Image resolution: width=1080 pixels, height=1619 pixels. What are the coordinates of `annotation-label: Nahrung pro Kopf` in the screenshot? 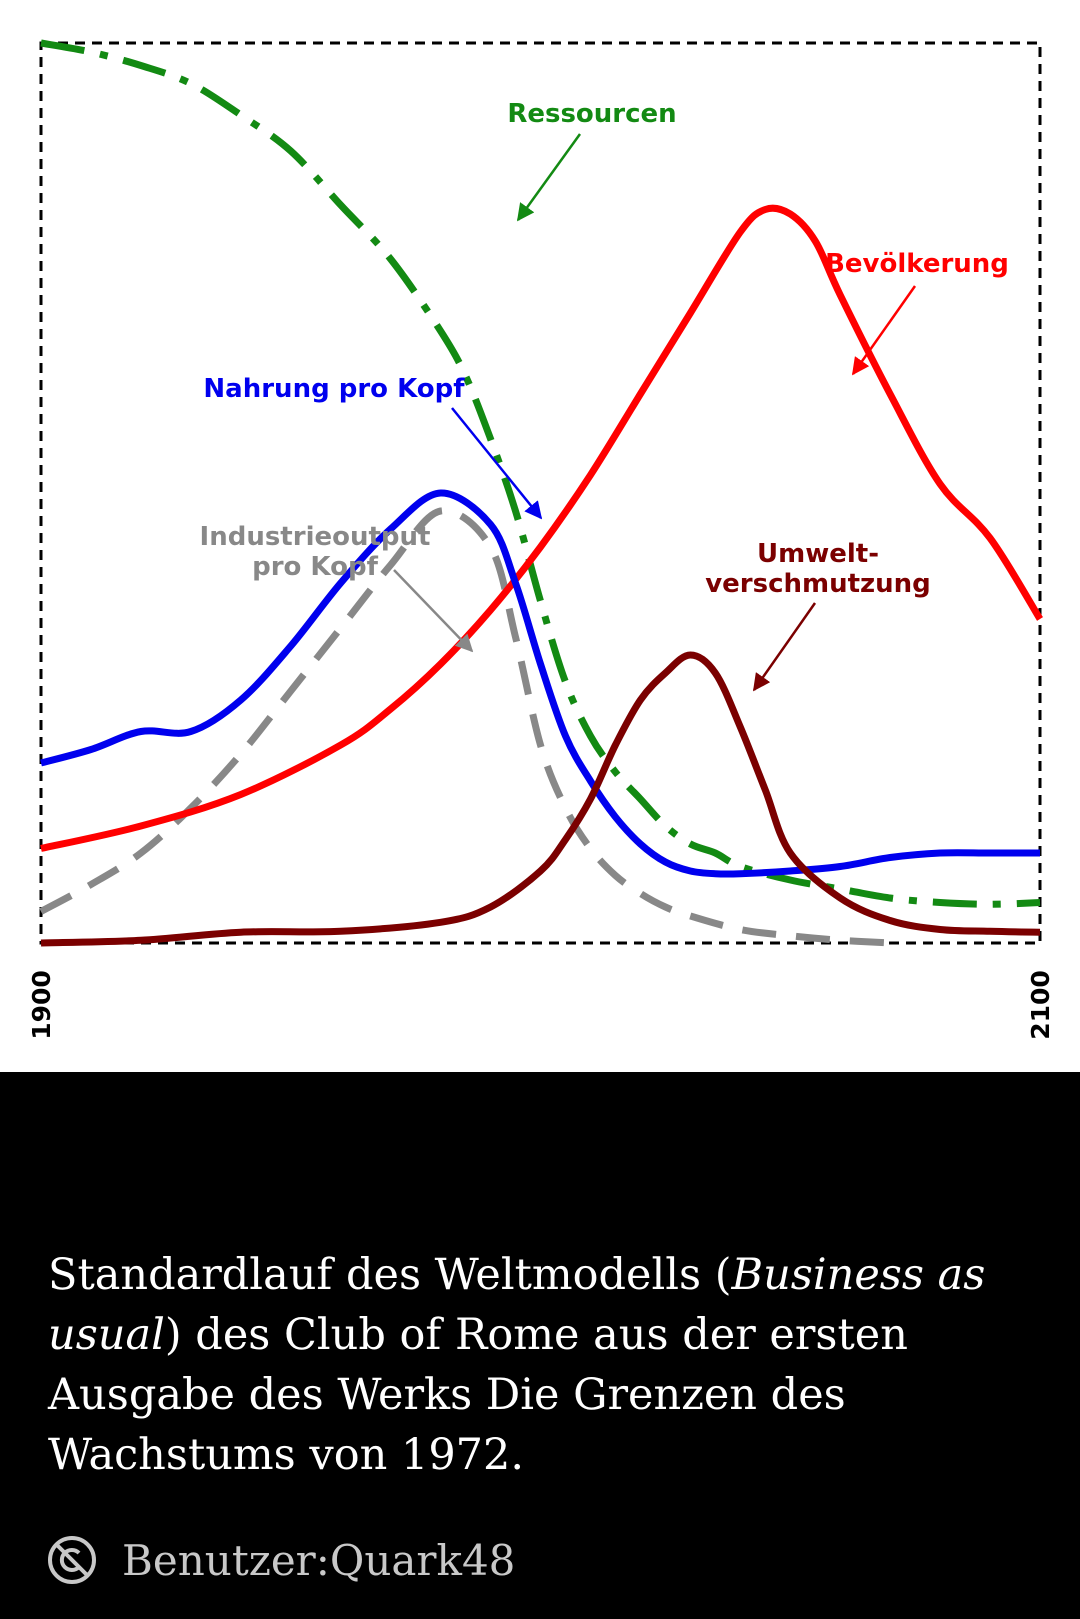 It's located at (334, 389).